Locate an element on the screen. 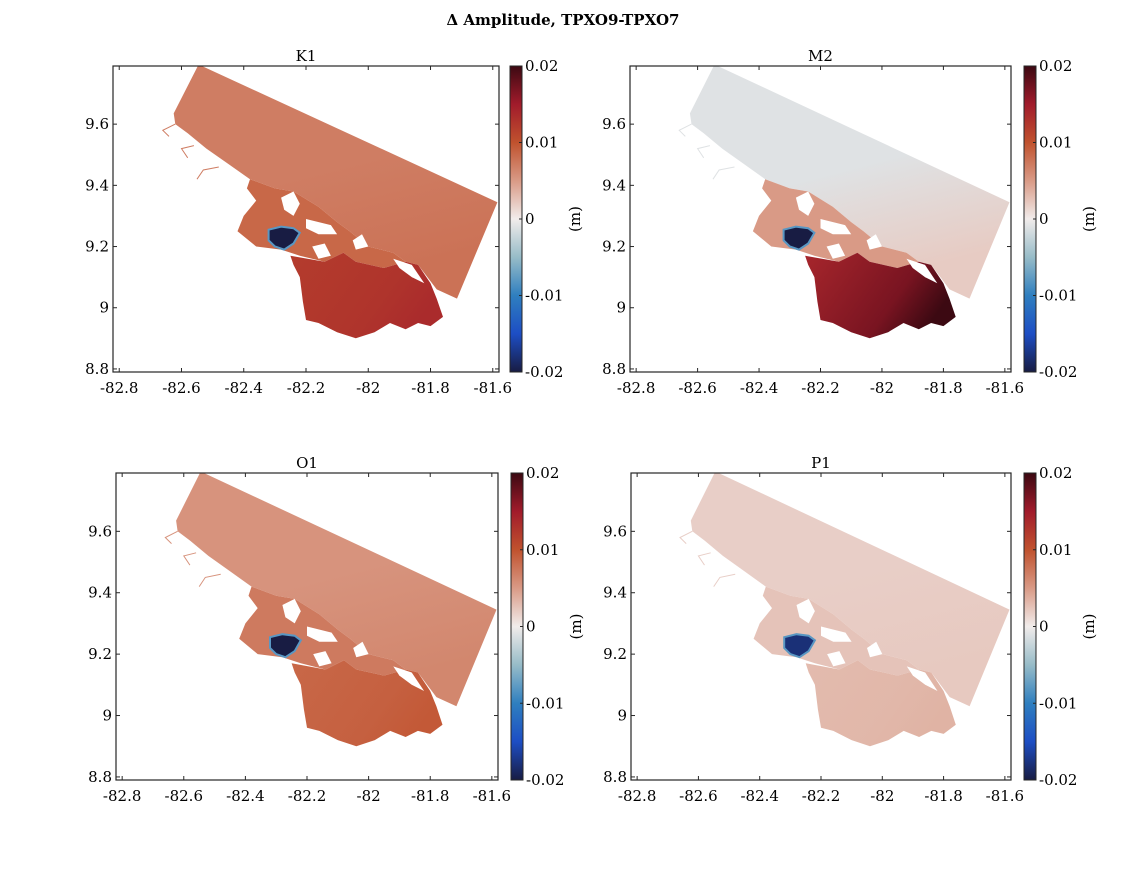 The image size is (1127, 878). panel-title: P1 is located at coordinates (821, 463).